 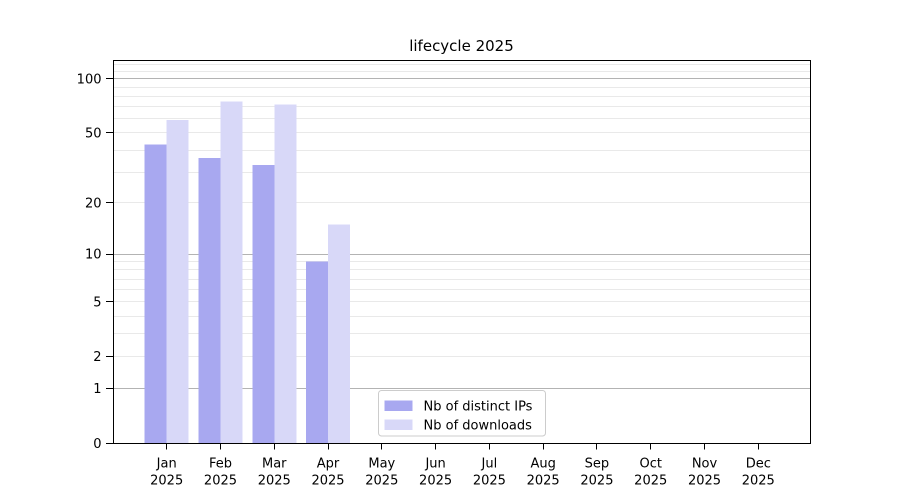 I want to click on legend: Nb of distinct IPs Nb of downloads, so click(x=462, y=413).